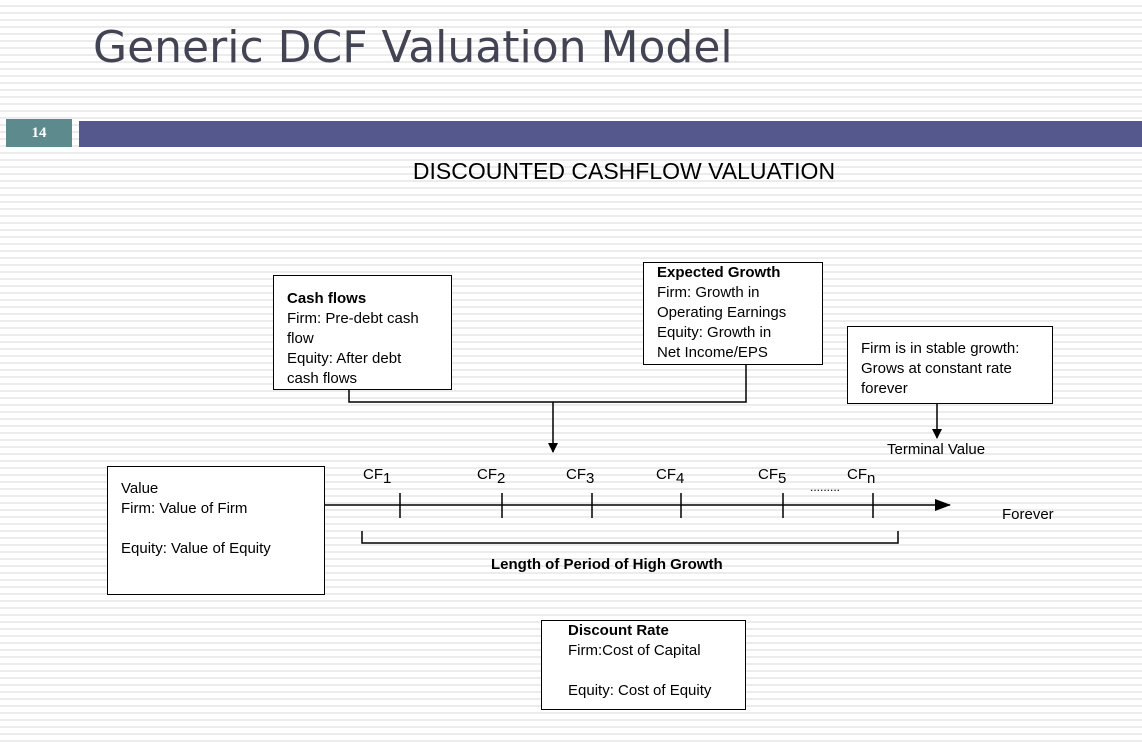 The width and height of the screenshot is (1142, 745). Describe the element at coordinates (634, 650) in the screenshot. I see `discount-rate-line: Firm:Cost of Capital` at that location.